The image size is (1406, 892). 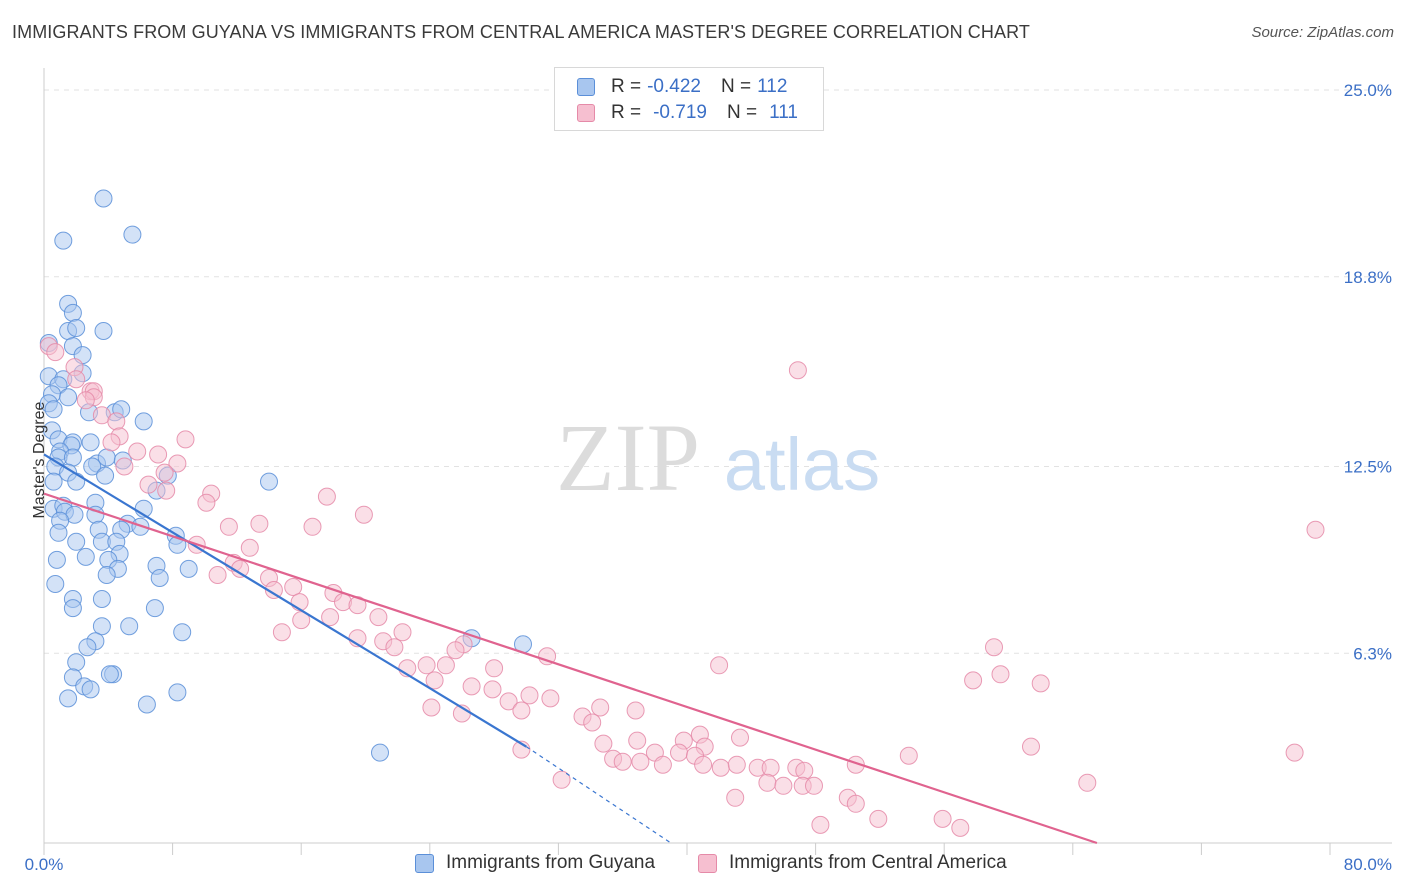 What do you see at coordinates (1368, 864) in the screenshot?
I see `x-tick-label: 80.0%` at bounding box center [1368, 864].